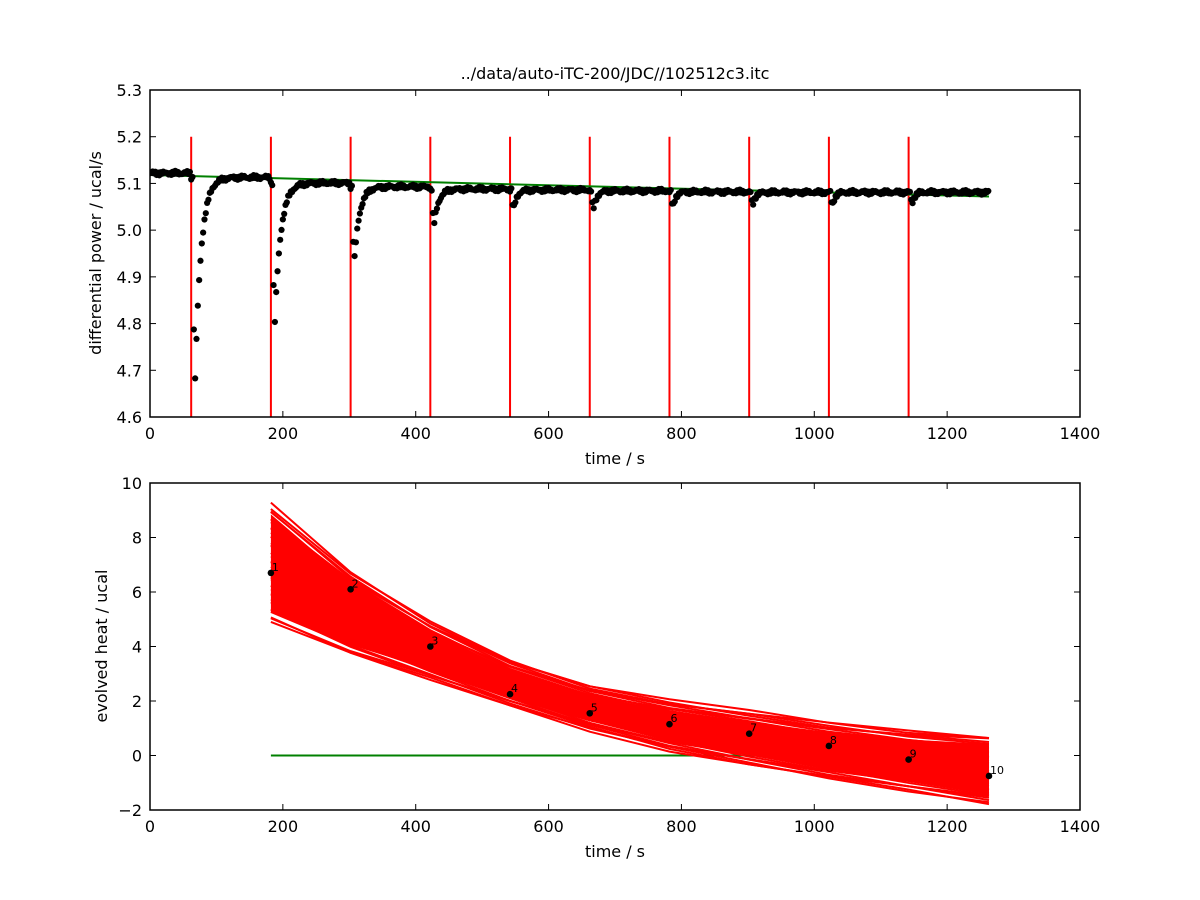  Describe the element at coordinates (129, 417) in the screenshot. I see `y-tick-label: 4.6` at that location.